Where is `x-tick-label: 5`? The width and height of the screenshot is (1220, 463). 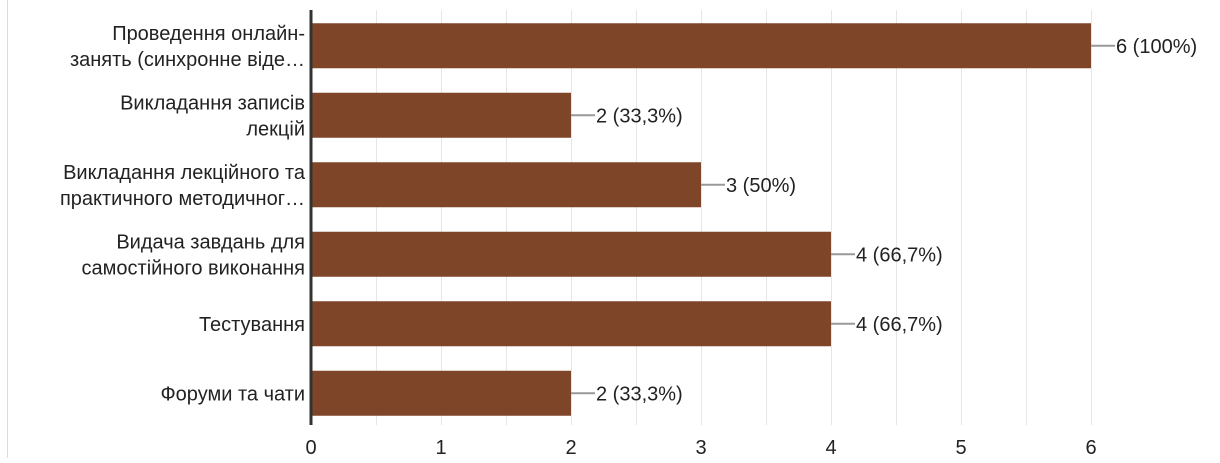 x-tick-label: 5 is located at coordinates (960, 447).